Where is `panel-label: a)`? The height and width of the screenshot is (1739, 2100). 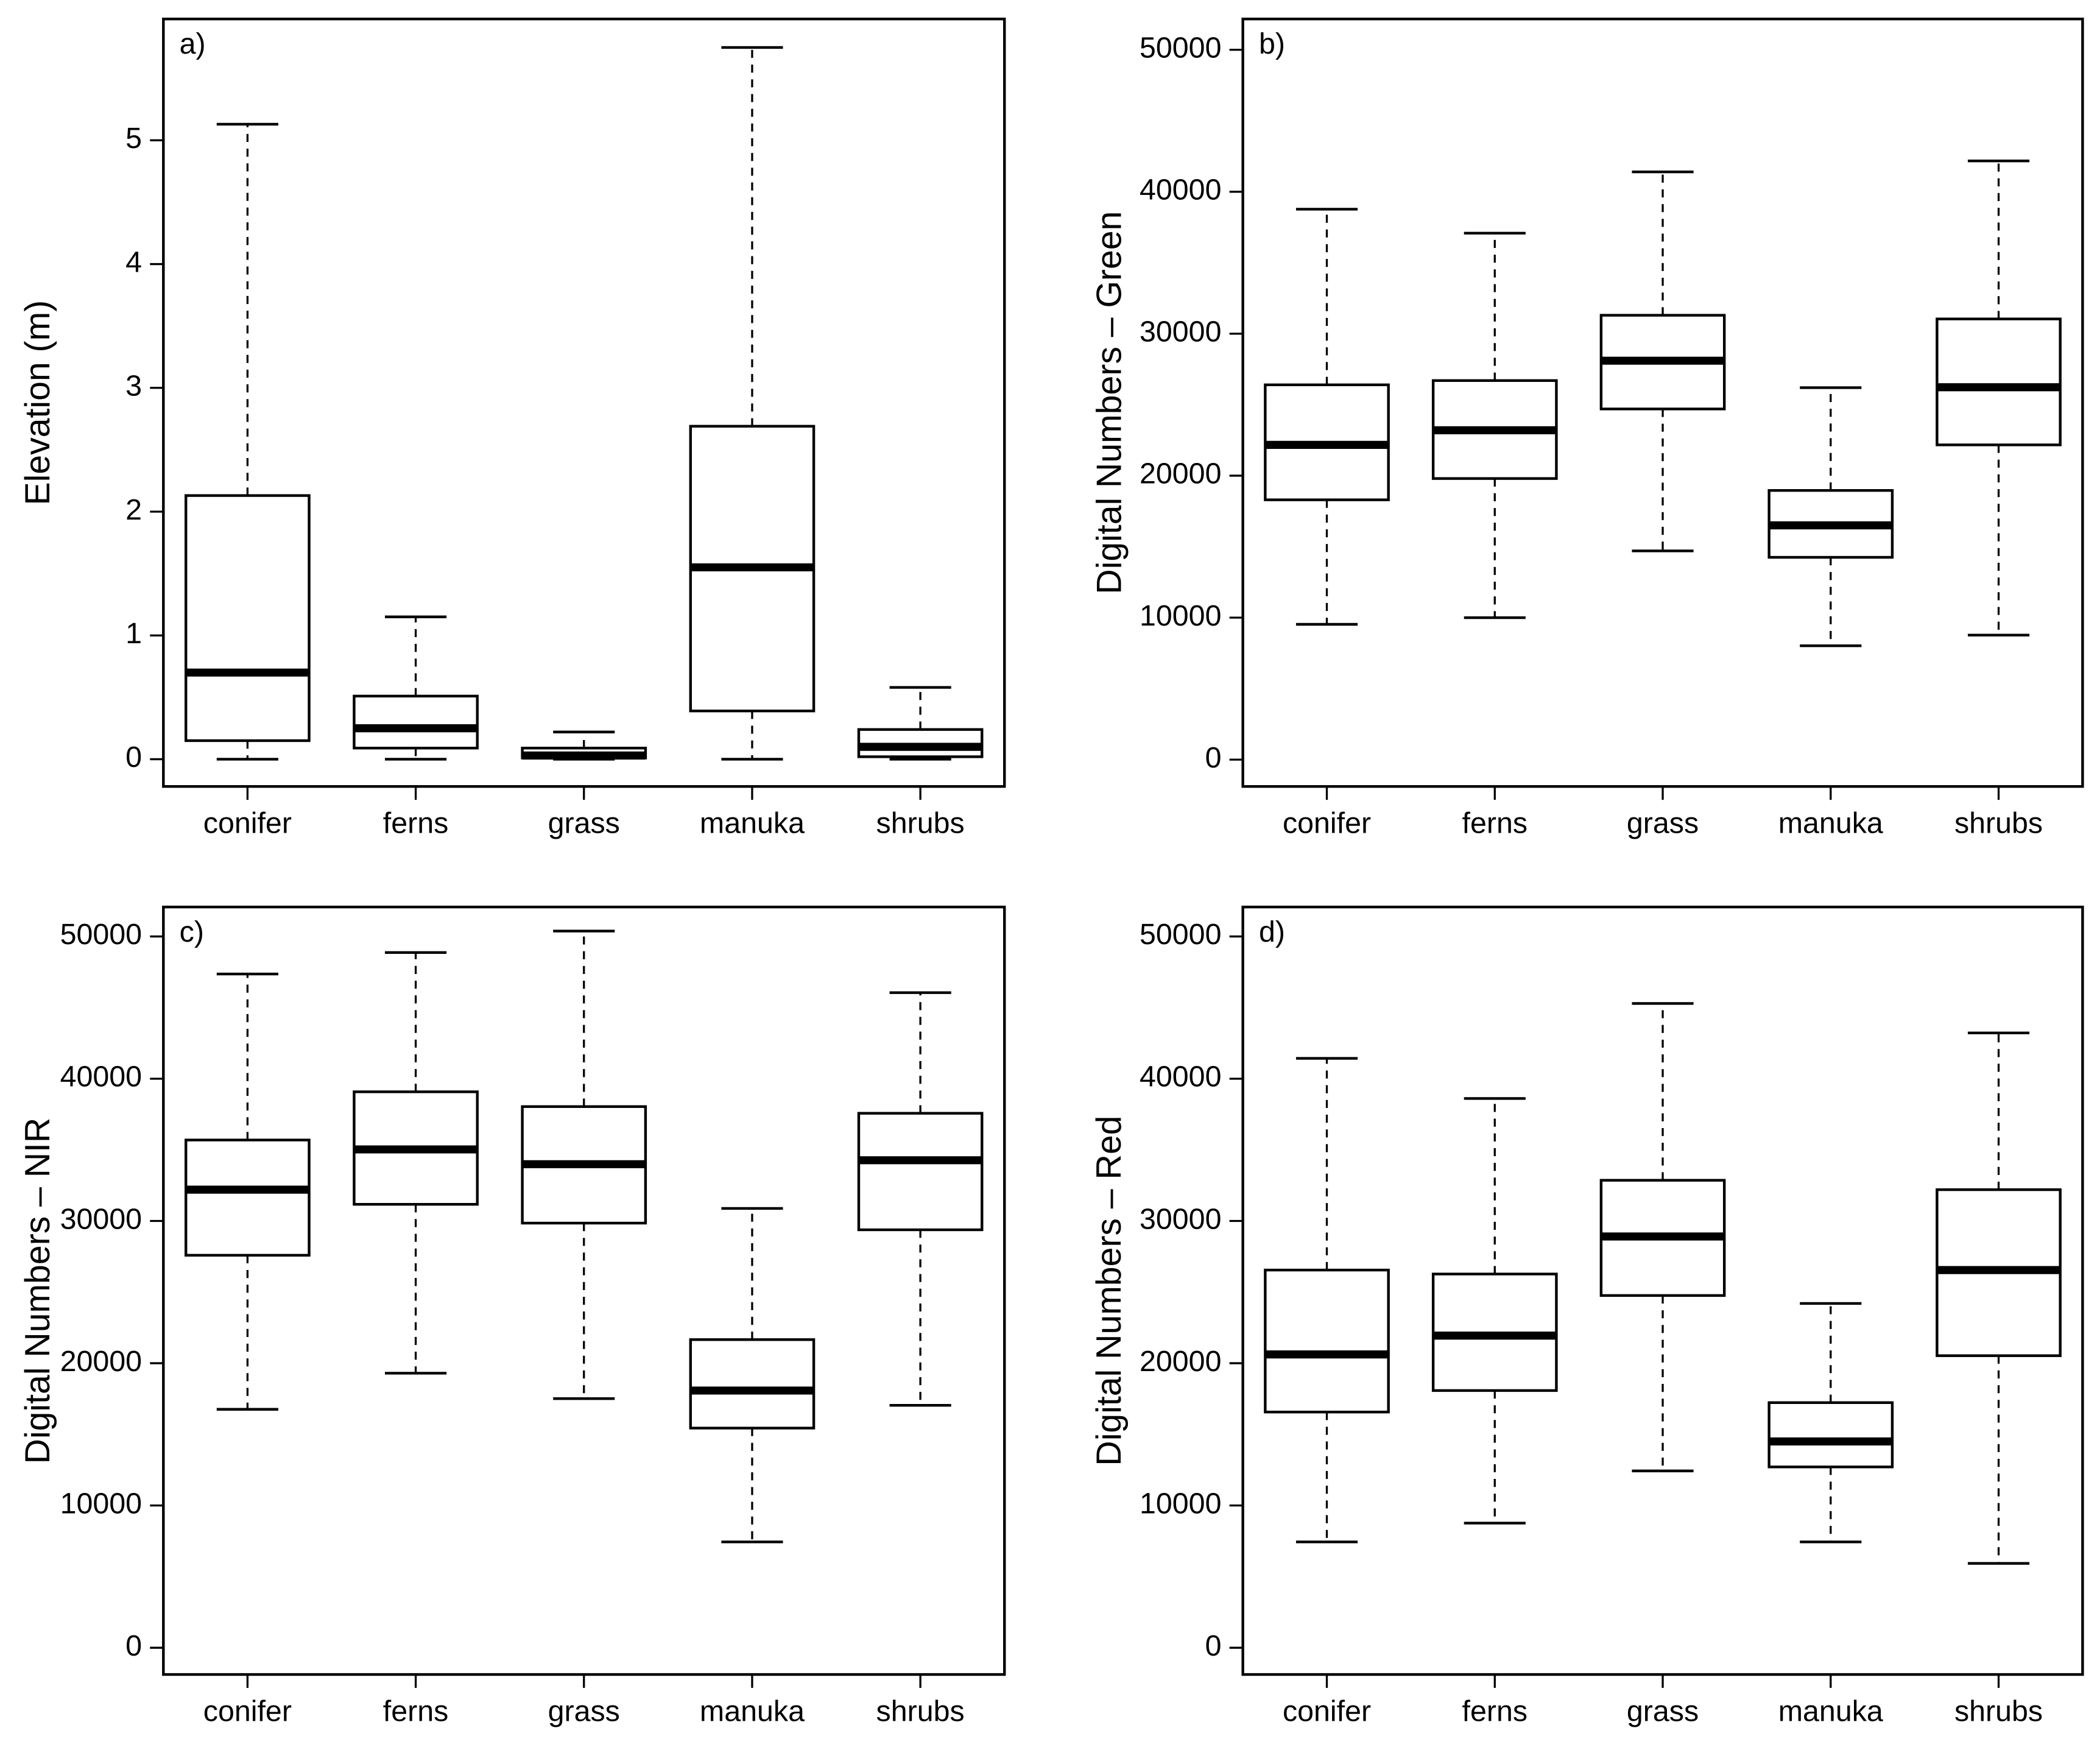
panel-label: a) is located at coordinates (193, 43).